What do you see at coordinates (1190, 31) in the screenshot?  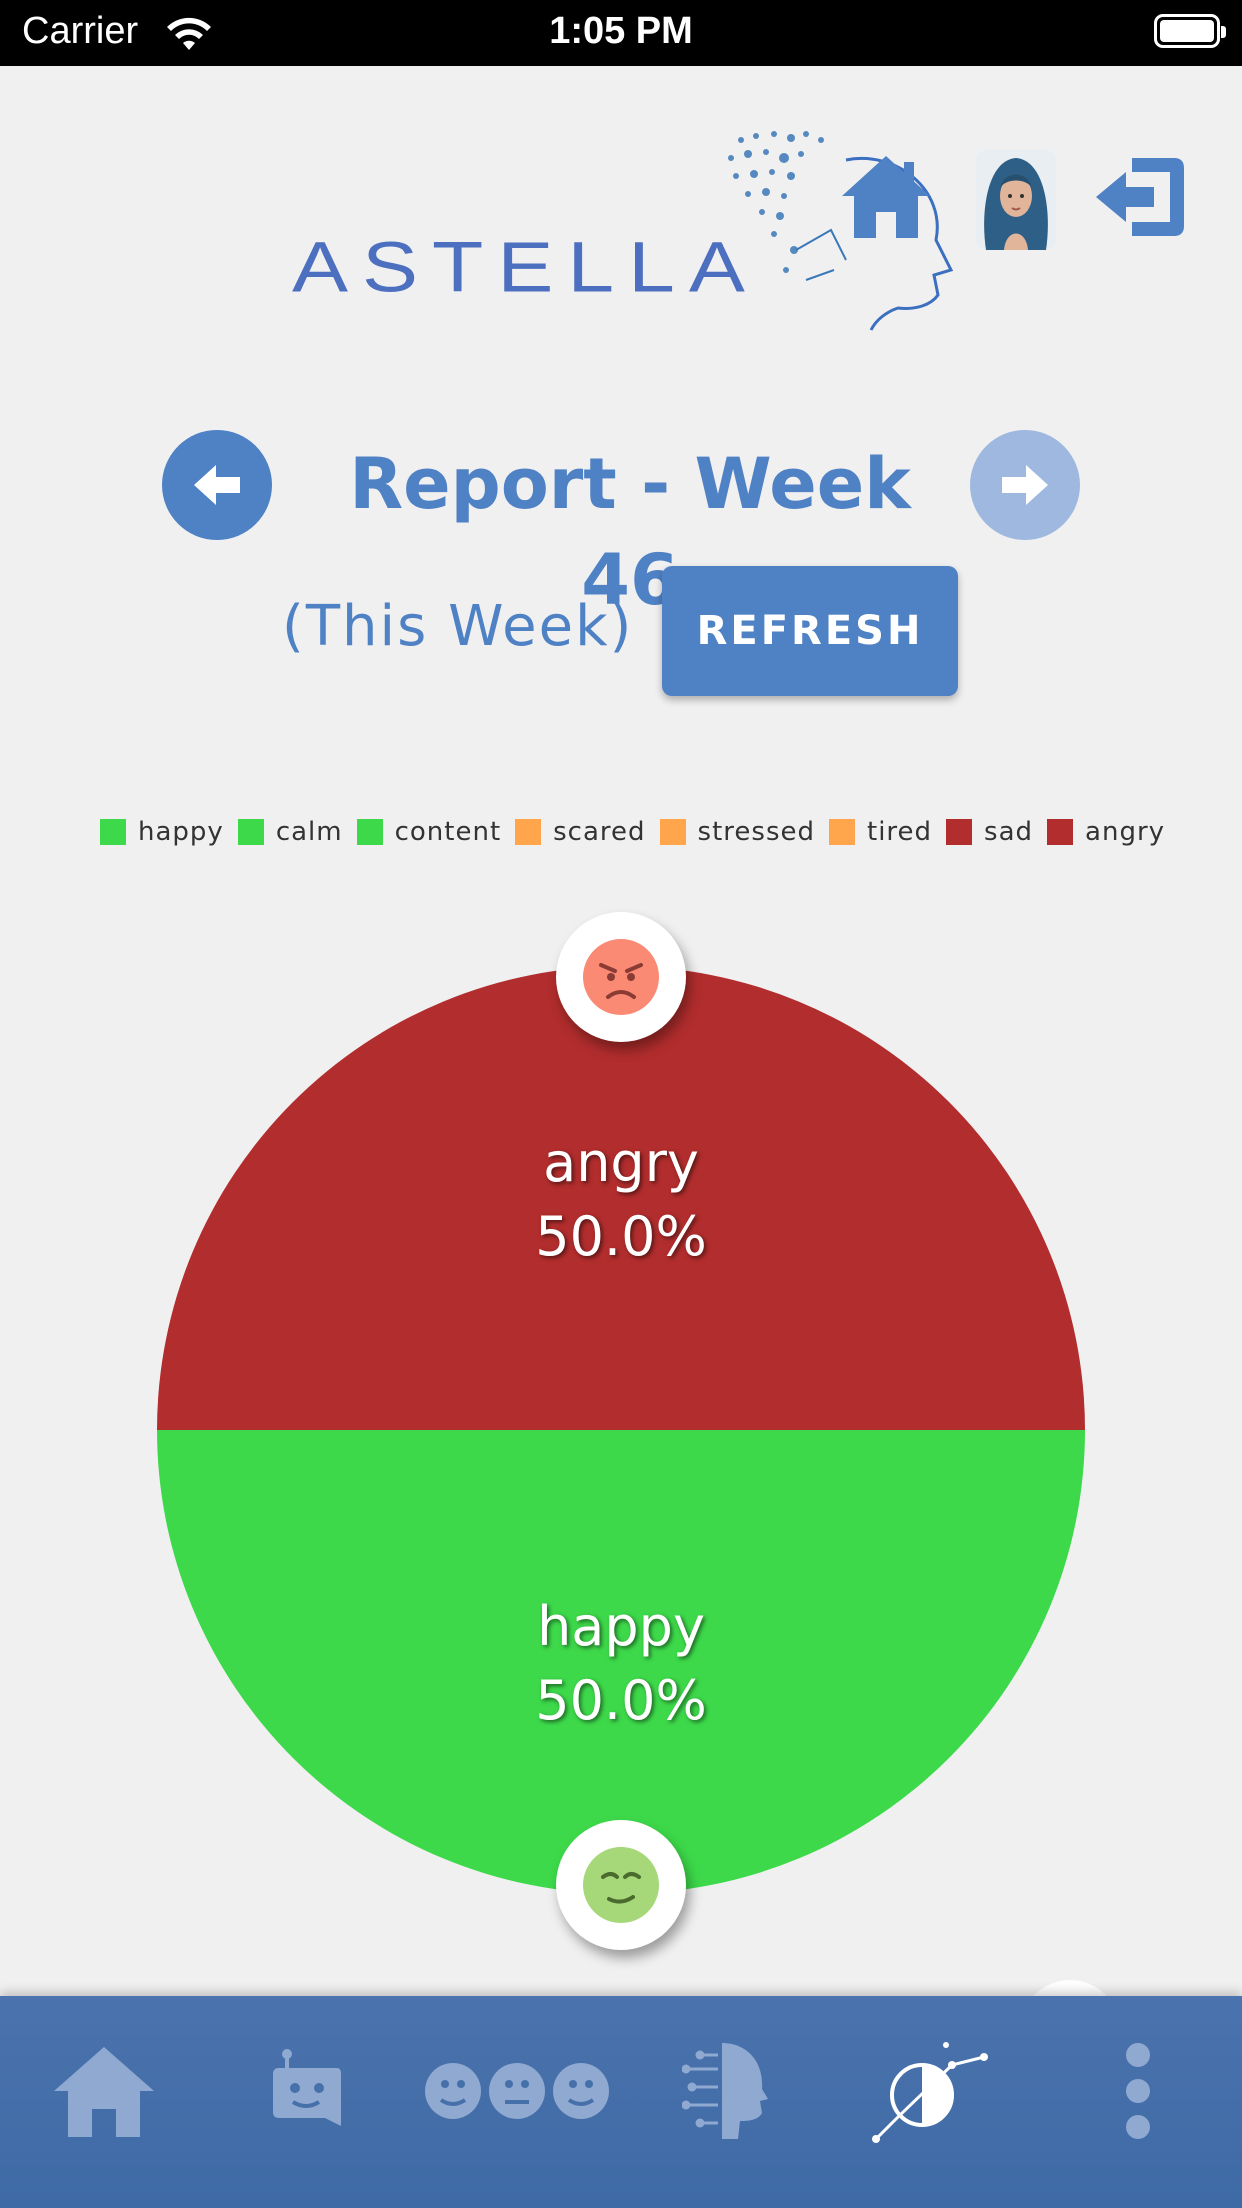 I see `battery-icon` at bounding box center [1190, 31].